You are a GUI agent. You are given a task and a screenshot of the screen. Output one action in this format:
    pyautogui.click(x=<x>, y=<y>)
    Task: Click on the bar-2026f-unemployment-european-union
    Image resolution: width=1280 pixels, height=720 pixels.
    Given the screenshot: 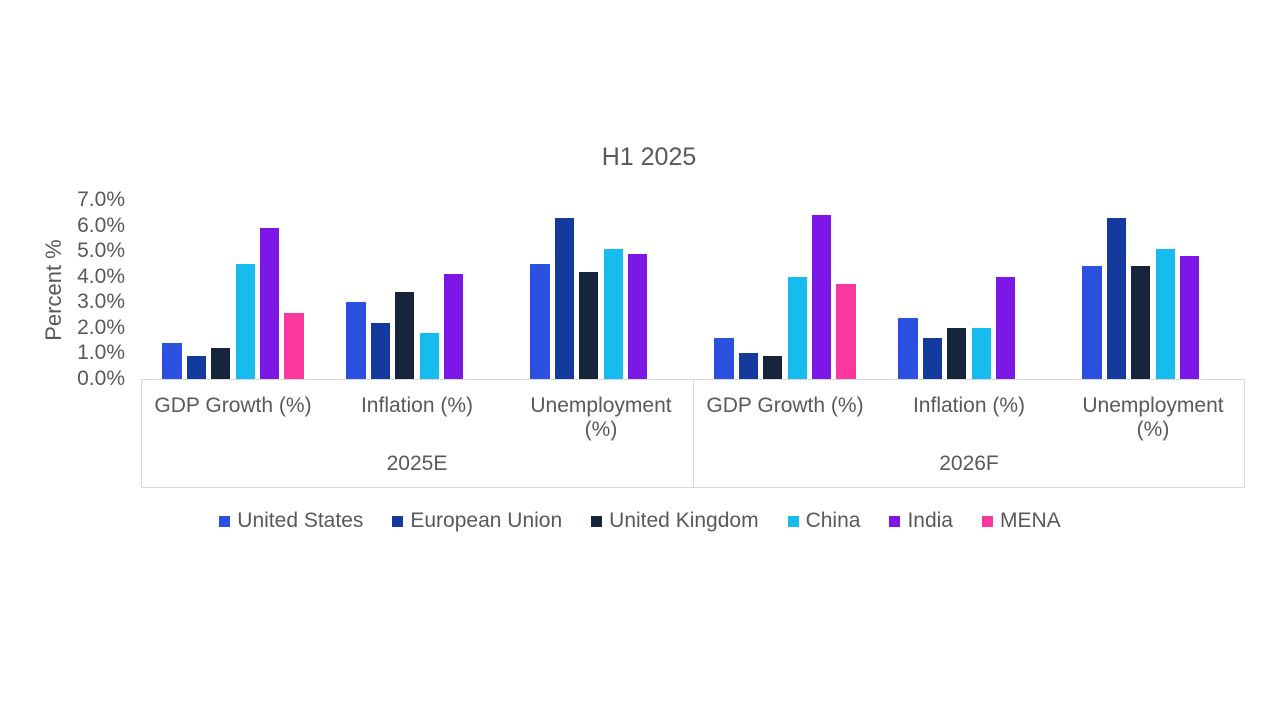 What is the action you would take?
    pyautogui.click(x=1116, y=298)
    